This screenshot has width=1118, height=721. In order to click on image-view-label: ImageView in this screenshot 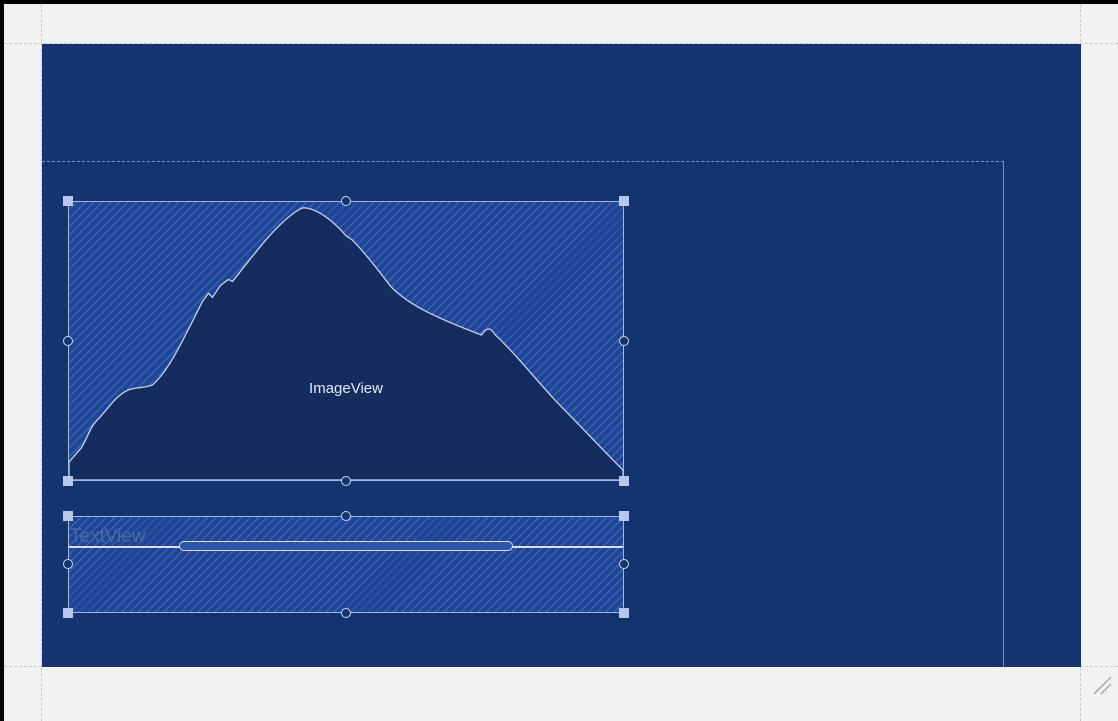, I will do `click(346, 388)`.